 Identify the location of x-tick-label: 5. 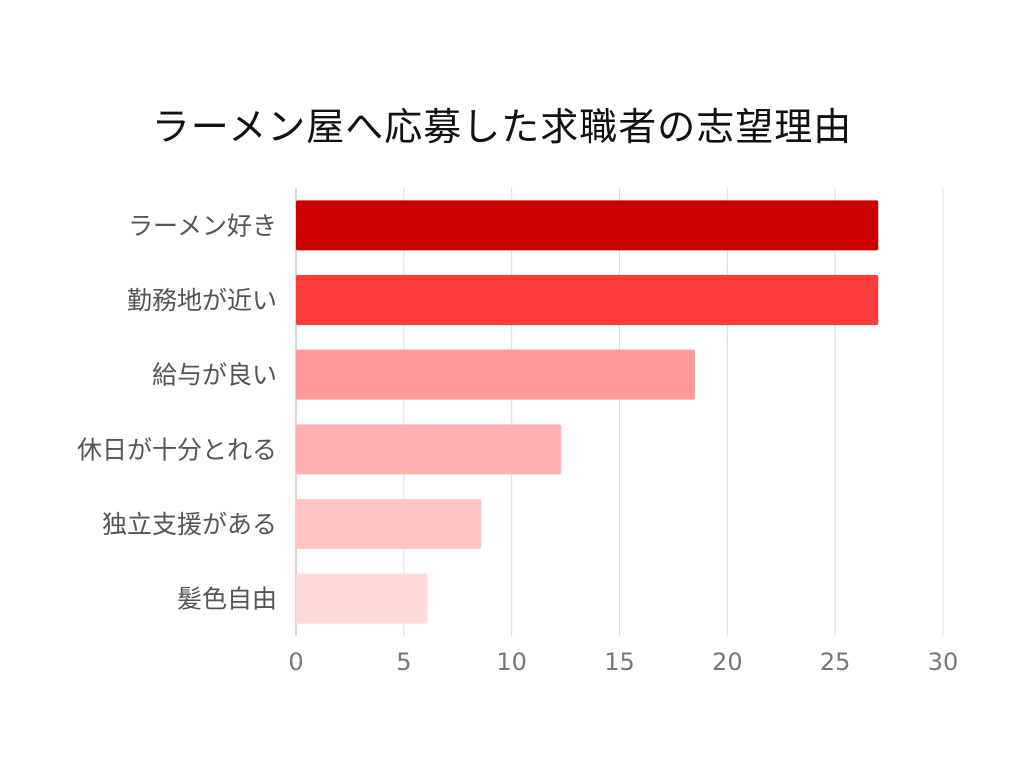
(403, 662).